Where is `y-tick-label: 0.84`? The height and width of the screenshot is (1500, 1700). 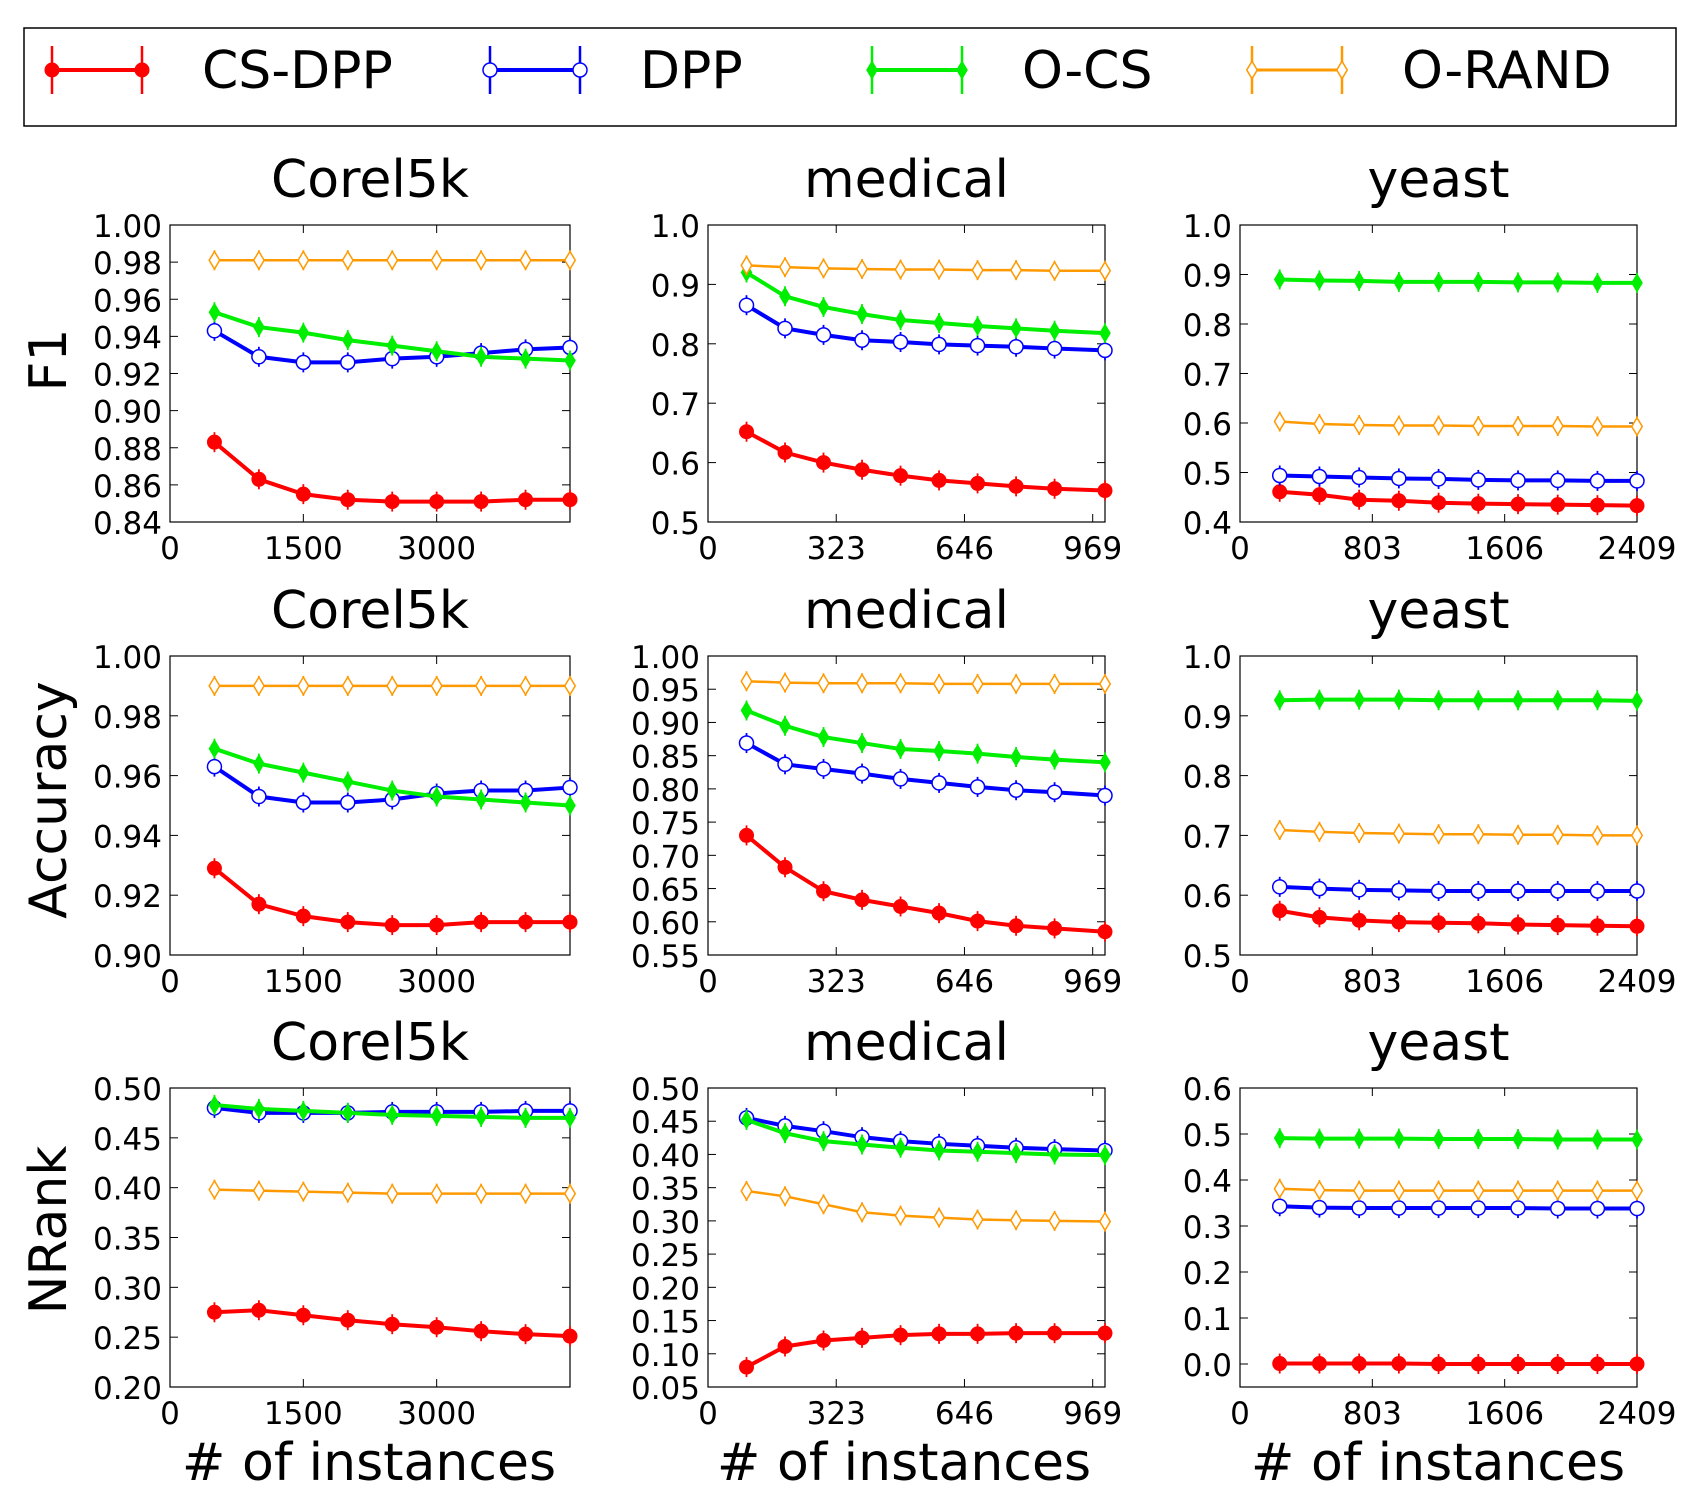
y-tick-label: 0.84 is located at coordinates (127, 524).